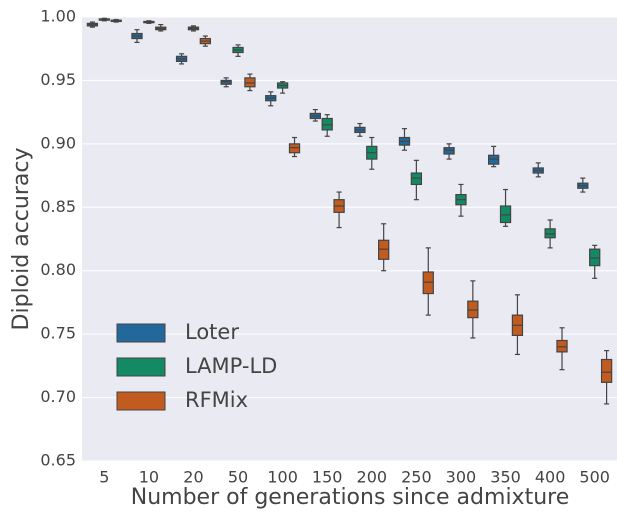 The height and width of the screenshot is (512, 617). What do you see at coordinates (193, 477) in the screenshot?
I see `x-tick-label: 20` at bounding box center [193, 477].